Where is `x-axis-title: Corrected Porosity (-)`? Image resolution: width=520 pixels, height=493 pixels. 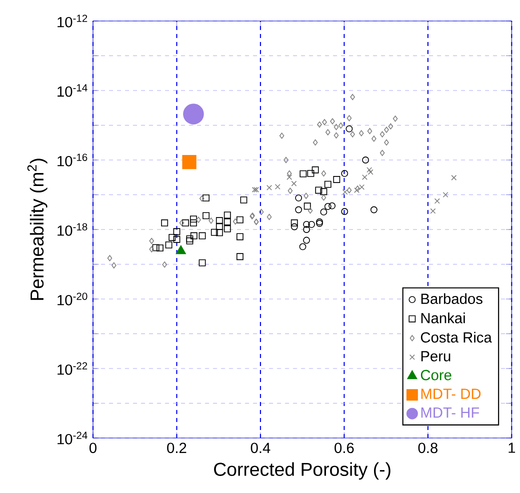
x-axis-title: Corrected Porosity (-) is located at coordinates (302, 471).